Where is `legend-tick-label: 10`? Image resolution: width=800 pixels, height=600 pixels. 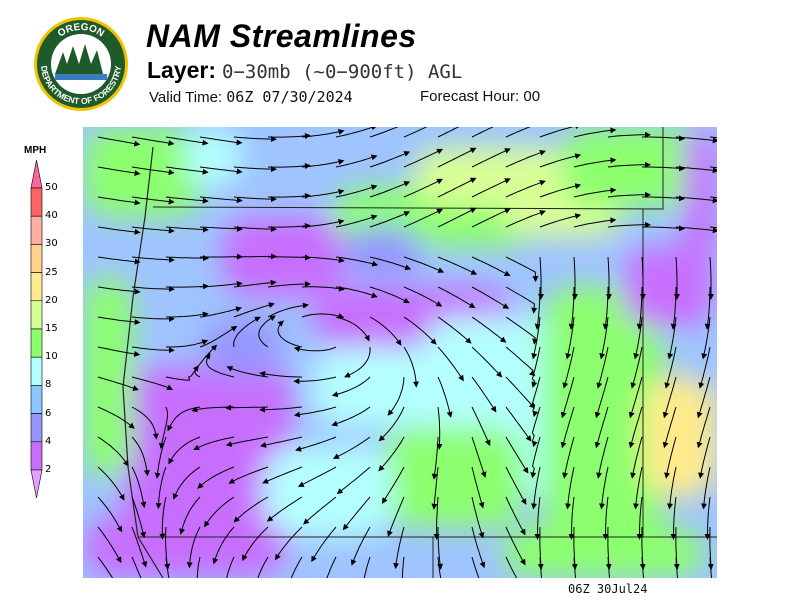 legend-tick-label: 10 is located at coordinates (51, 357).